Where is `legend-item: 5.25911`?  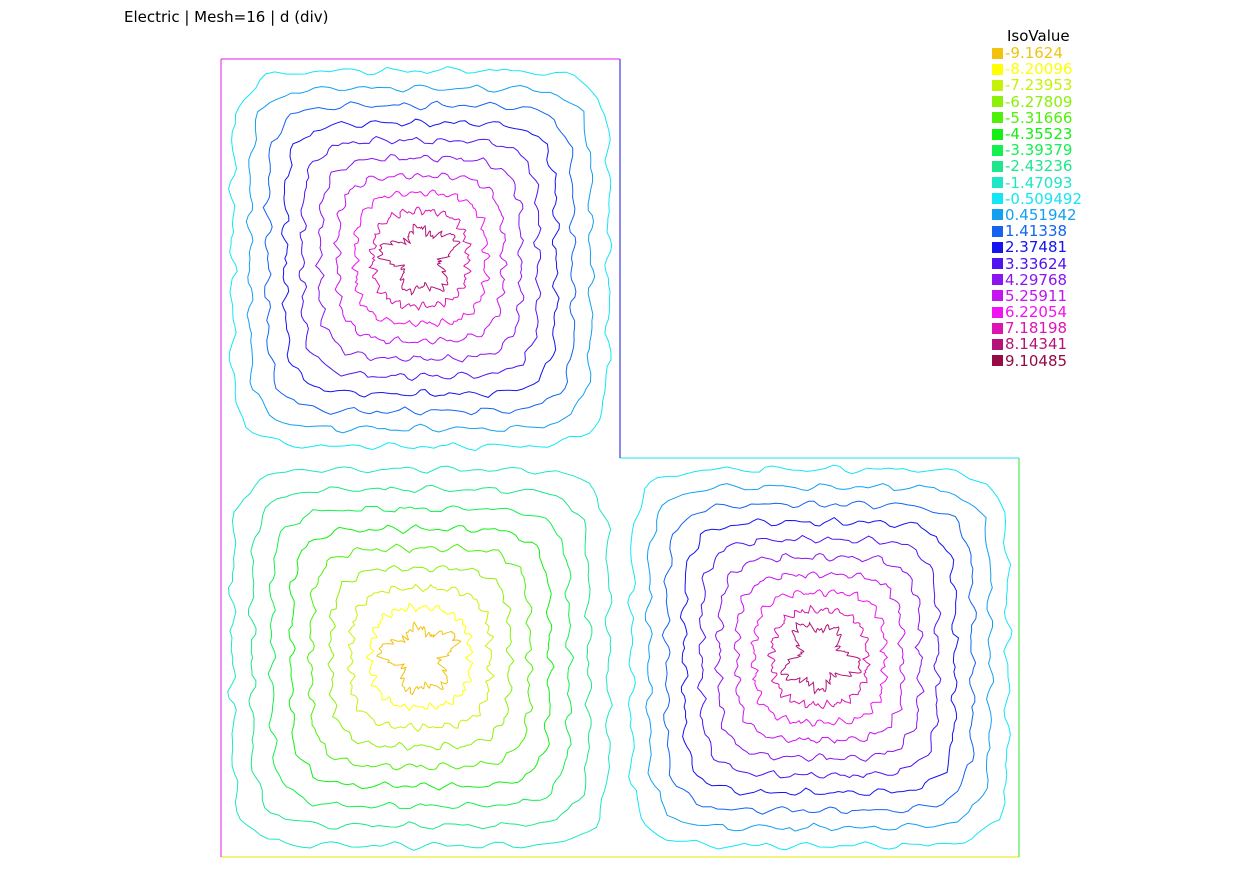
legend-item: 5.25911 is located at coordinates (1037, 296).